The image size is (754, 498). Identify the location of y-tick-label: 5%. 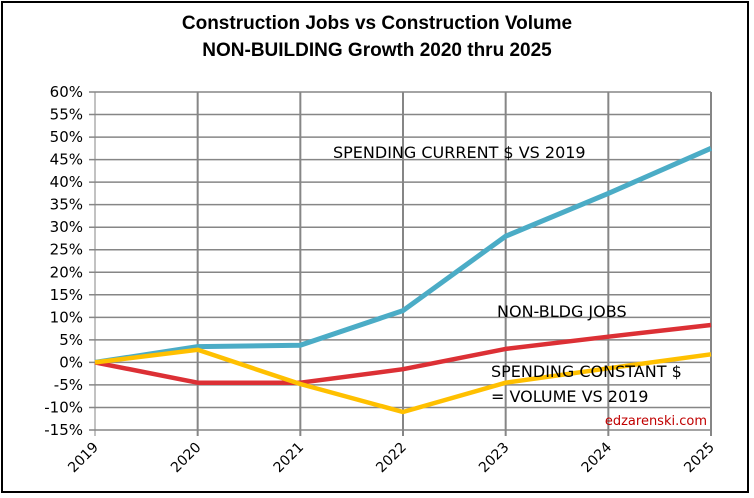
(71, 340).